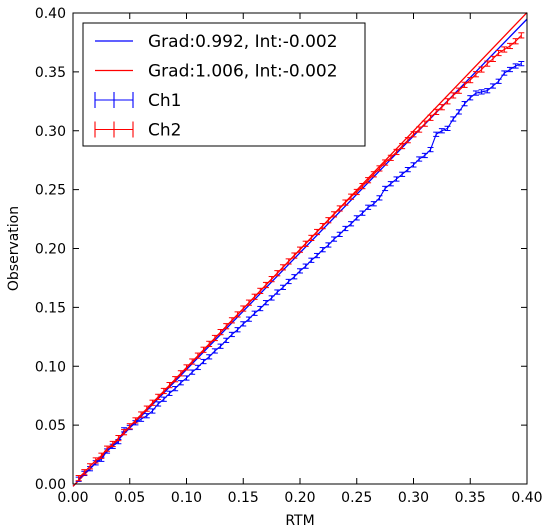  Describe the element at coordinates (137, 131) in the screenshot. I see `legend-entry: Ch2` at that location.